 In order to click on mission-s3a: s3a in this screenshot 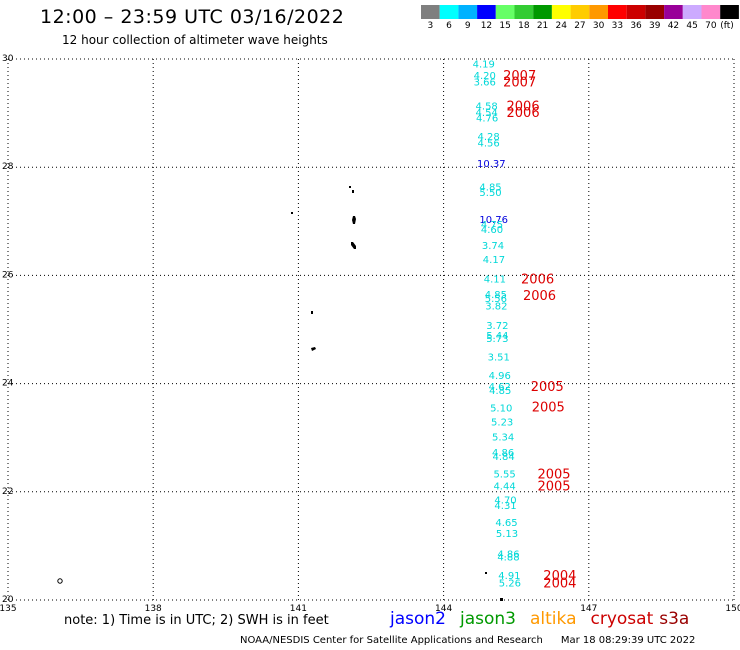, I will do `click(674, 619)`.